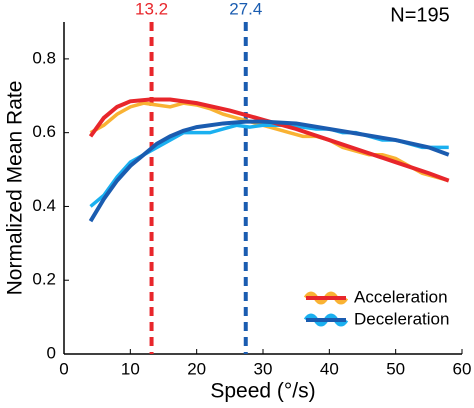 The height and width of the screenshot is (408, 474). Describe the element at coordinates (130, 368) in the screenshot. I see `x-tick-label: 10` at that location.